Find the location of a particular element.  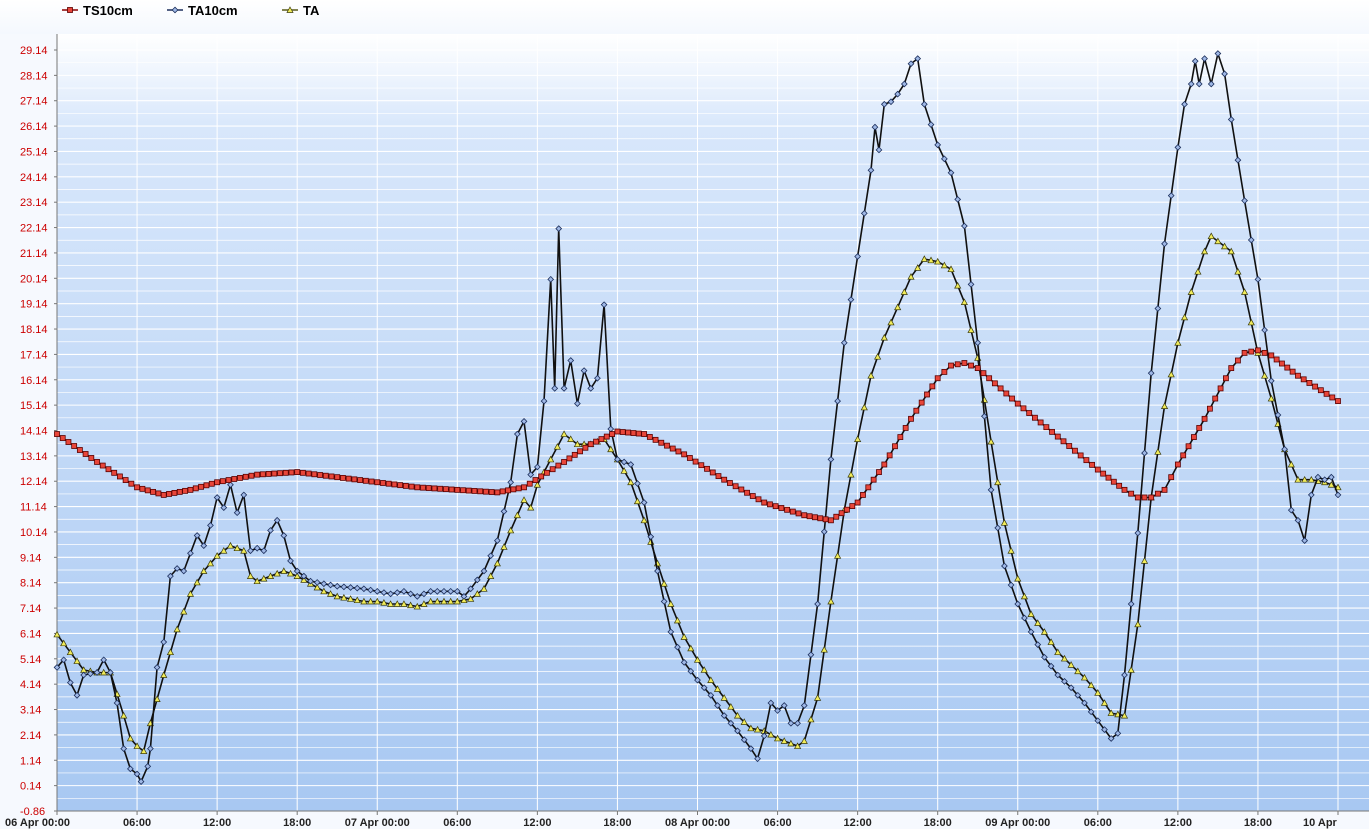

y-tick-label: 26.14 is located at coordinates (34, 127).